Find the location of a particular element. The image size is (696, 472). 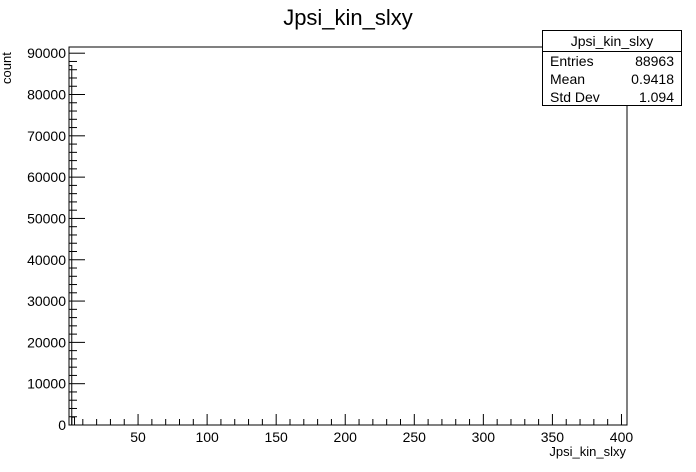

x-tick-label: 250 is located at coordinates (415, 437).